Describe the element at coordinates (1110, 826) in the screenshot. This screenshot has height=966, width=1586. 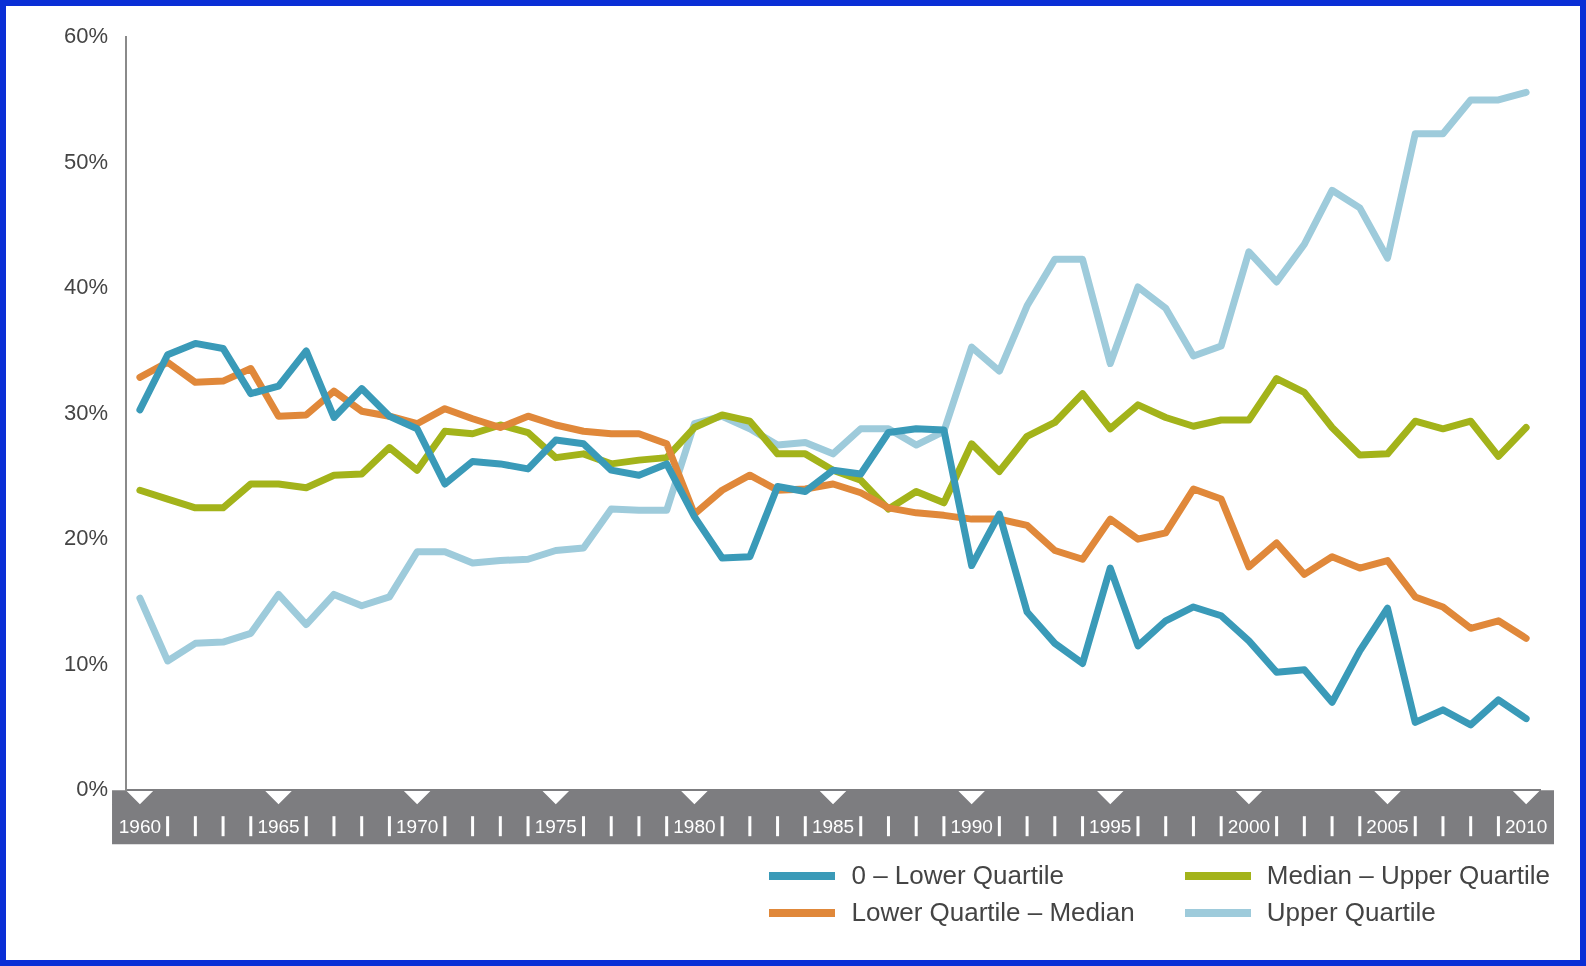
I see `x-tick-label: 1995` at that location.